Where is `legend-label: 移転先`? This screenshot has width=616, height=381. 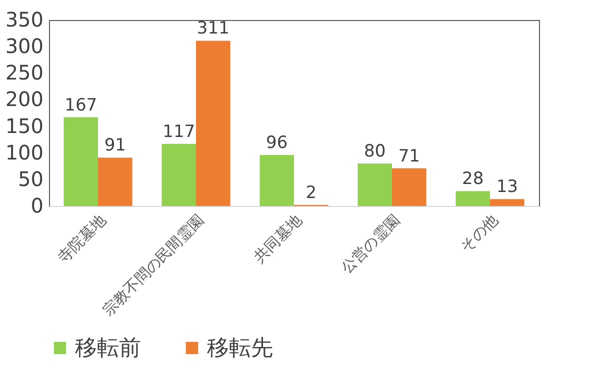
legend-label: 移転先 is located at coordinates (240, 348).